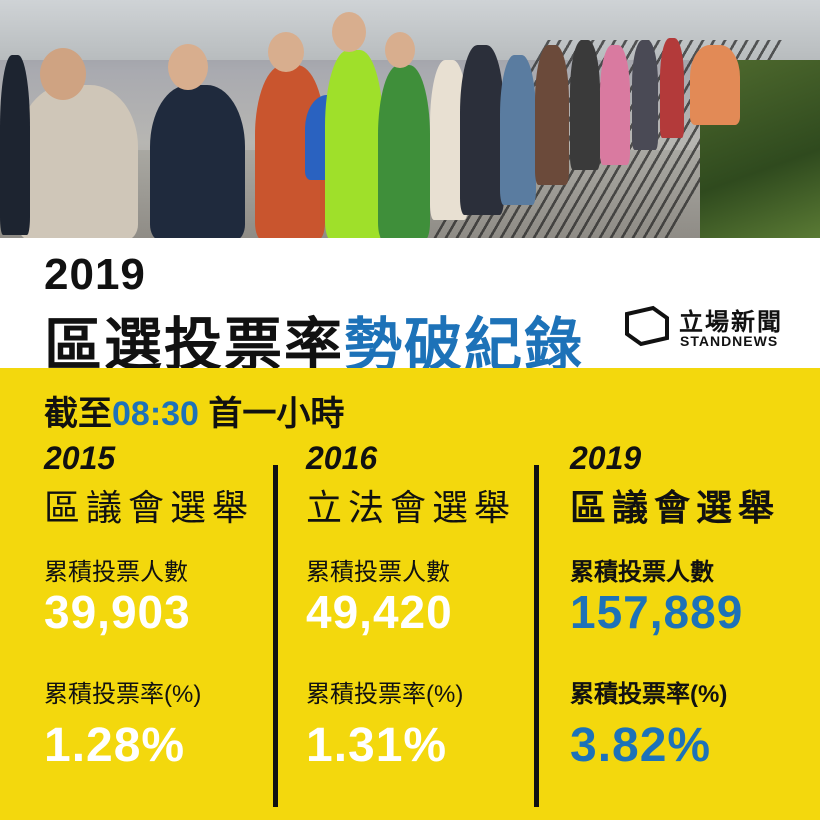 The width and height of the screenshot is (820, 820). I want to click on headline: 區選投票率勢破紀錄, so click(314, 340).